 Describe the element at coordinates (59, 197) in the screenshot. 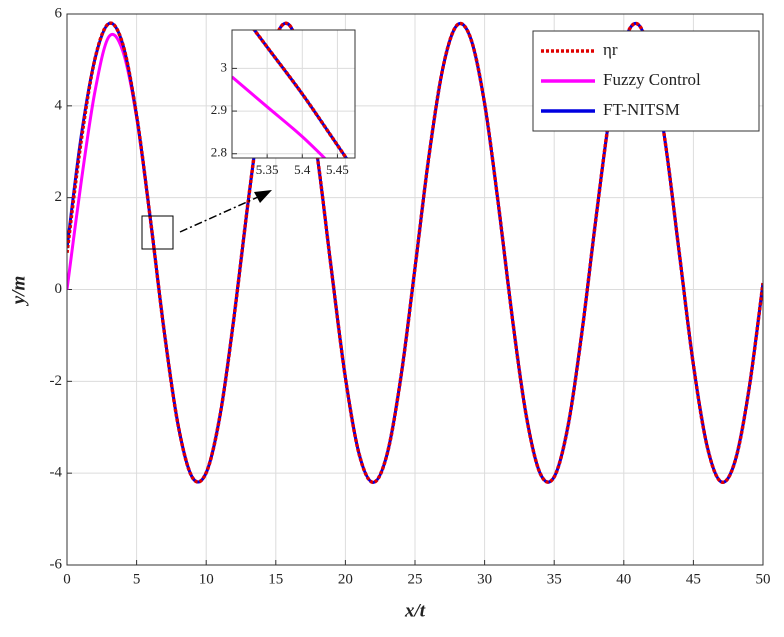

I see `y-tick-label: 2` at that location.